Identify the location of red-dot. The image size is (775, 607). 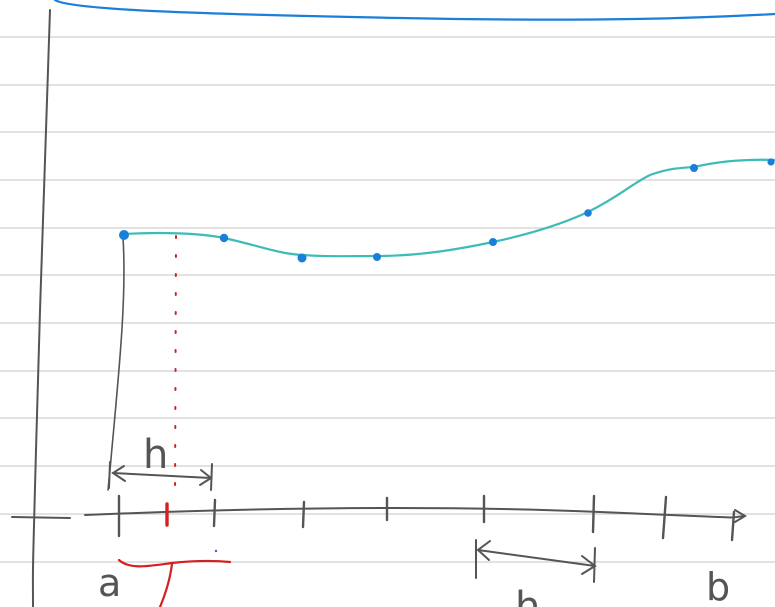
(216, 551).